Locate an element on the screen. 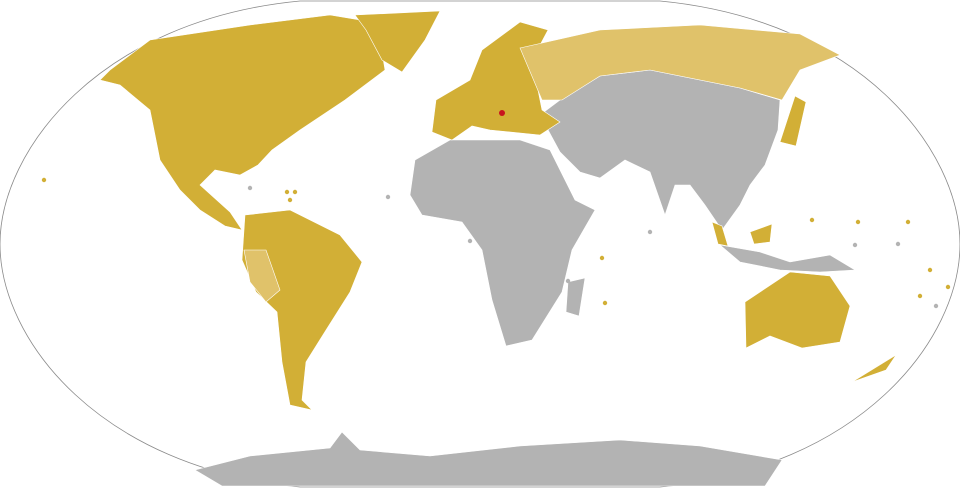  region-south-america is located at coordinates (302, 310).